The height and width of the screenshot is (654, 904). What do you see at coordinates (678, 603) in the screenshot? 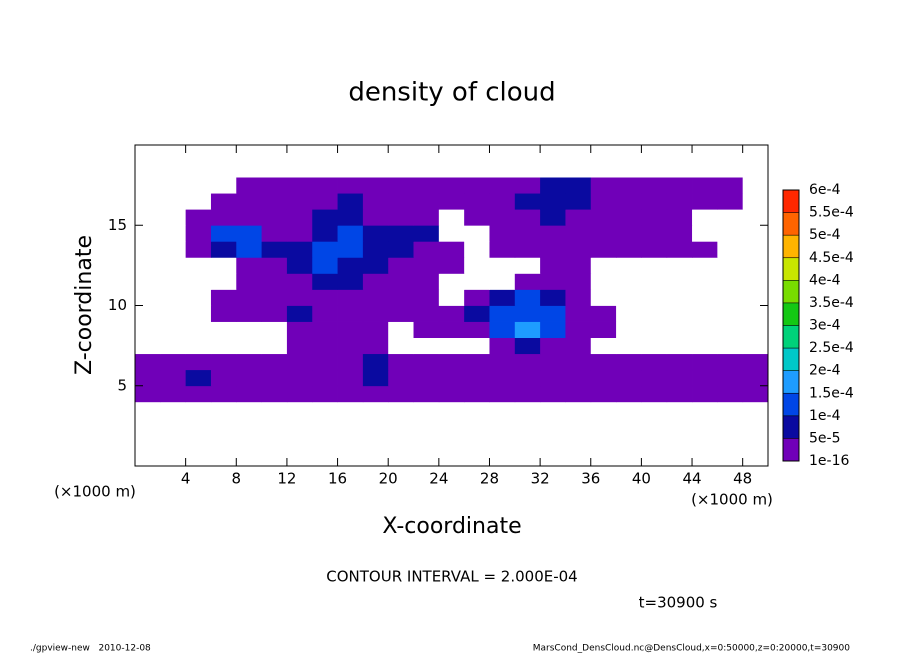
I see `time-label: t=30900 s` at bounding box center [678, 603].